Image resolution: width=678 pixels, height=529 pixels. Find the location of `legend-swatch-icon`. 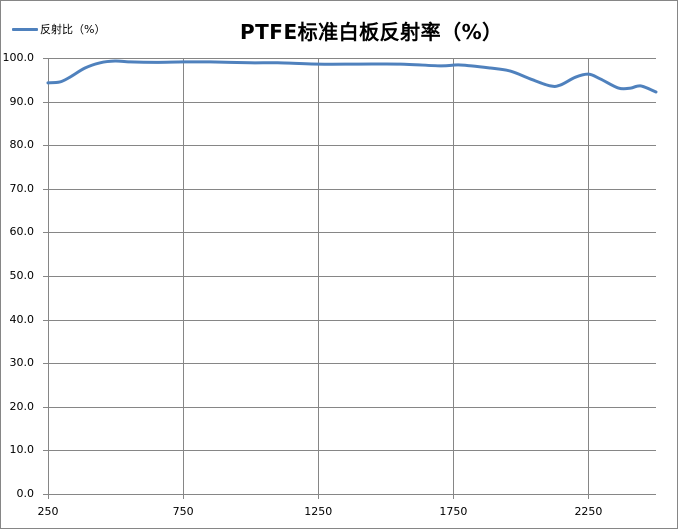

legend-swatch-icon is located at coordinates (25, 29).